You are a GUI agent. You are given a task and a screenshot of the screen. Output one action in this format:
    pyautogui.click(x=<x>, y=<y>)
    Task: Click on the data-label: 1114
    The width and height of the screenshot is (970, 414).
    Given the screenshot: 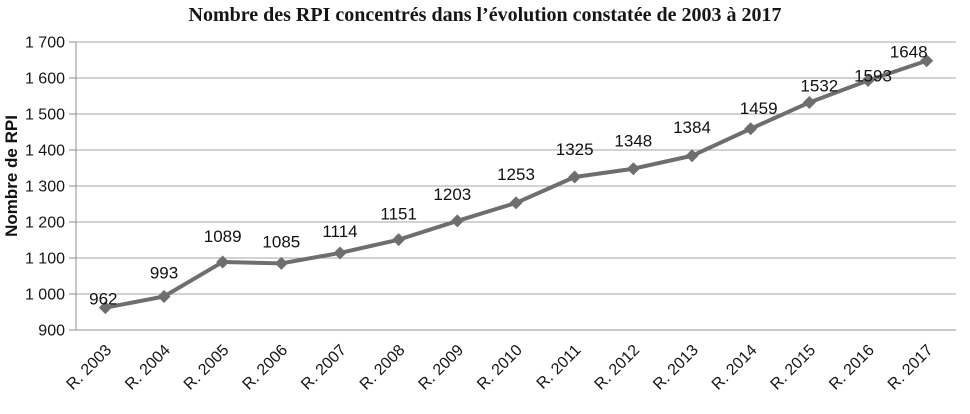 What is the action you would take?
    pyautogui.click(x=339, y=231)
    